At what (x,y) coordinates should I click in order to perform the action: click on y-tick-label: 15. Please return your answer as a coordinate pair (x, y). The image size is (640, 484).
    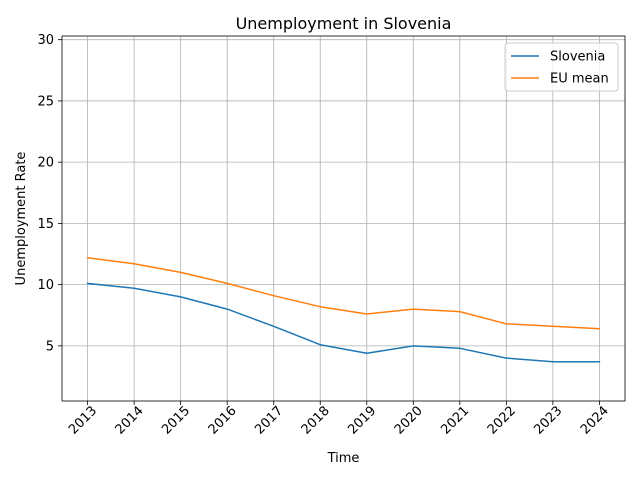
    Looking at the image, I should click on (45, 224).